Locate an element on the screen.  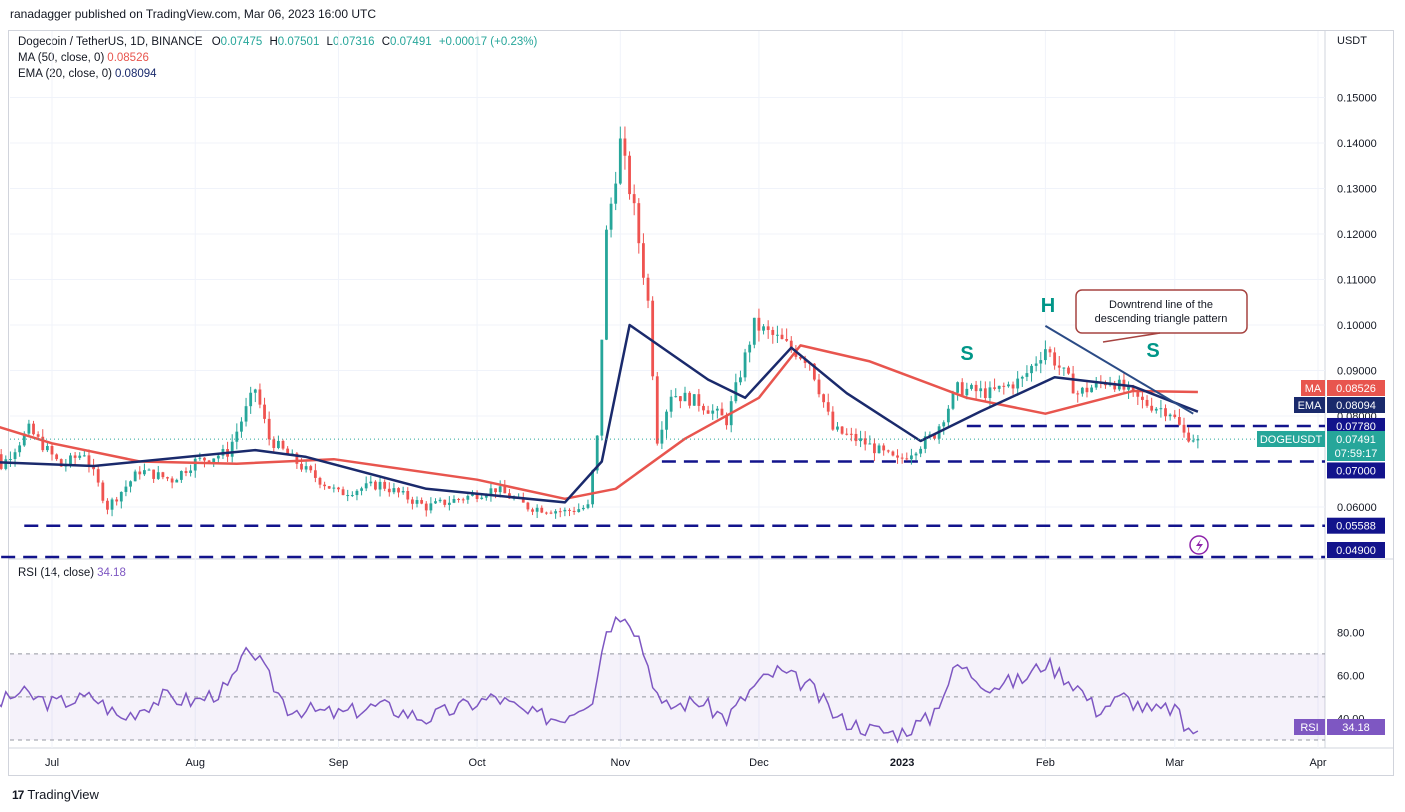
alert-lightning-icon is located at coordinates (1199, 545).